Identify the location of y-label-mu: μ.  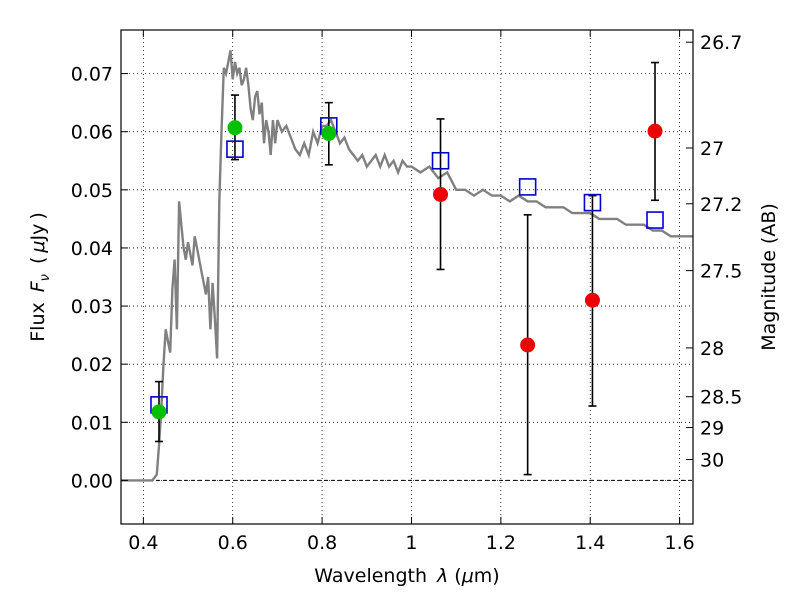
(38, 247).